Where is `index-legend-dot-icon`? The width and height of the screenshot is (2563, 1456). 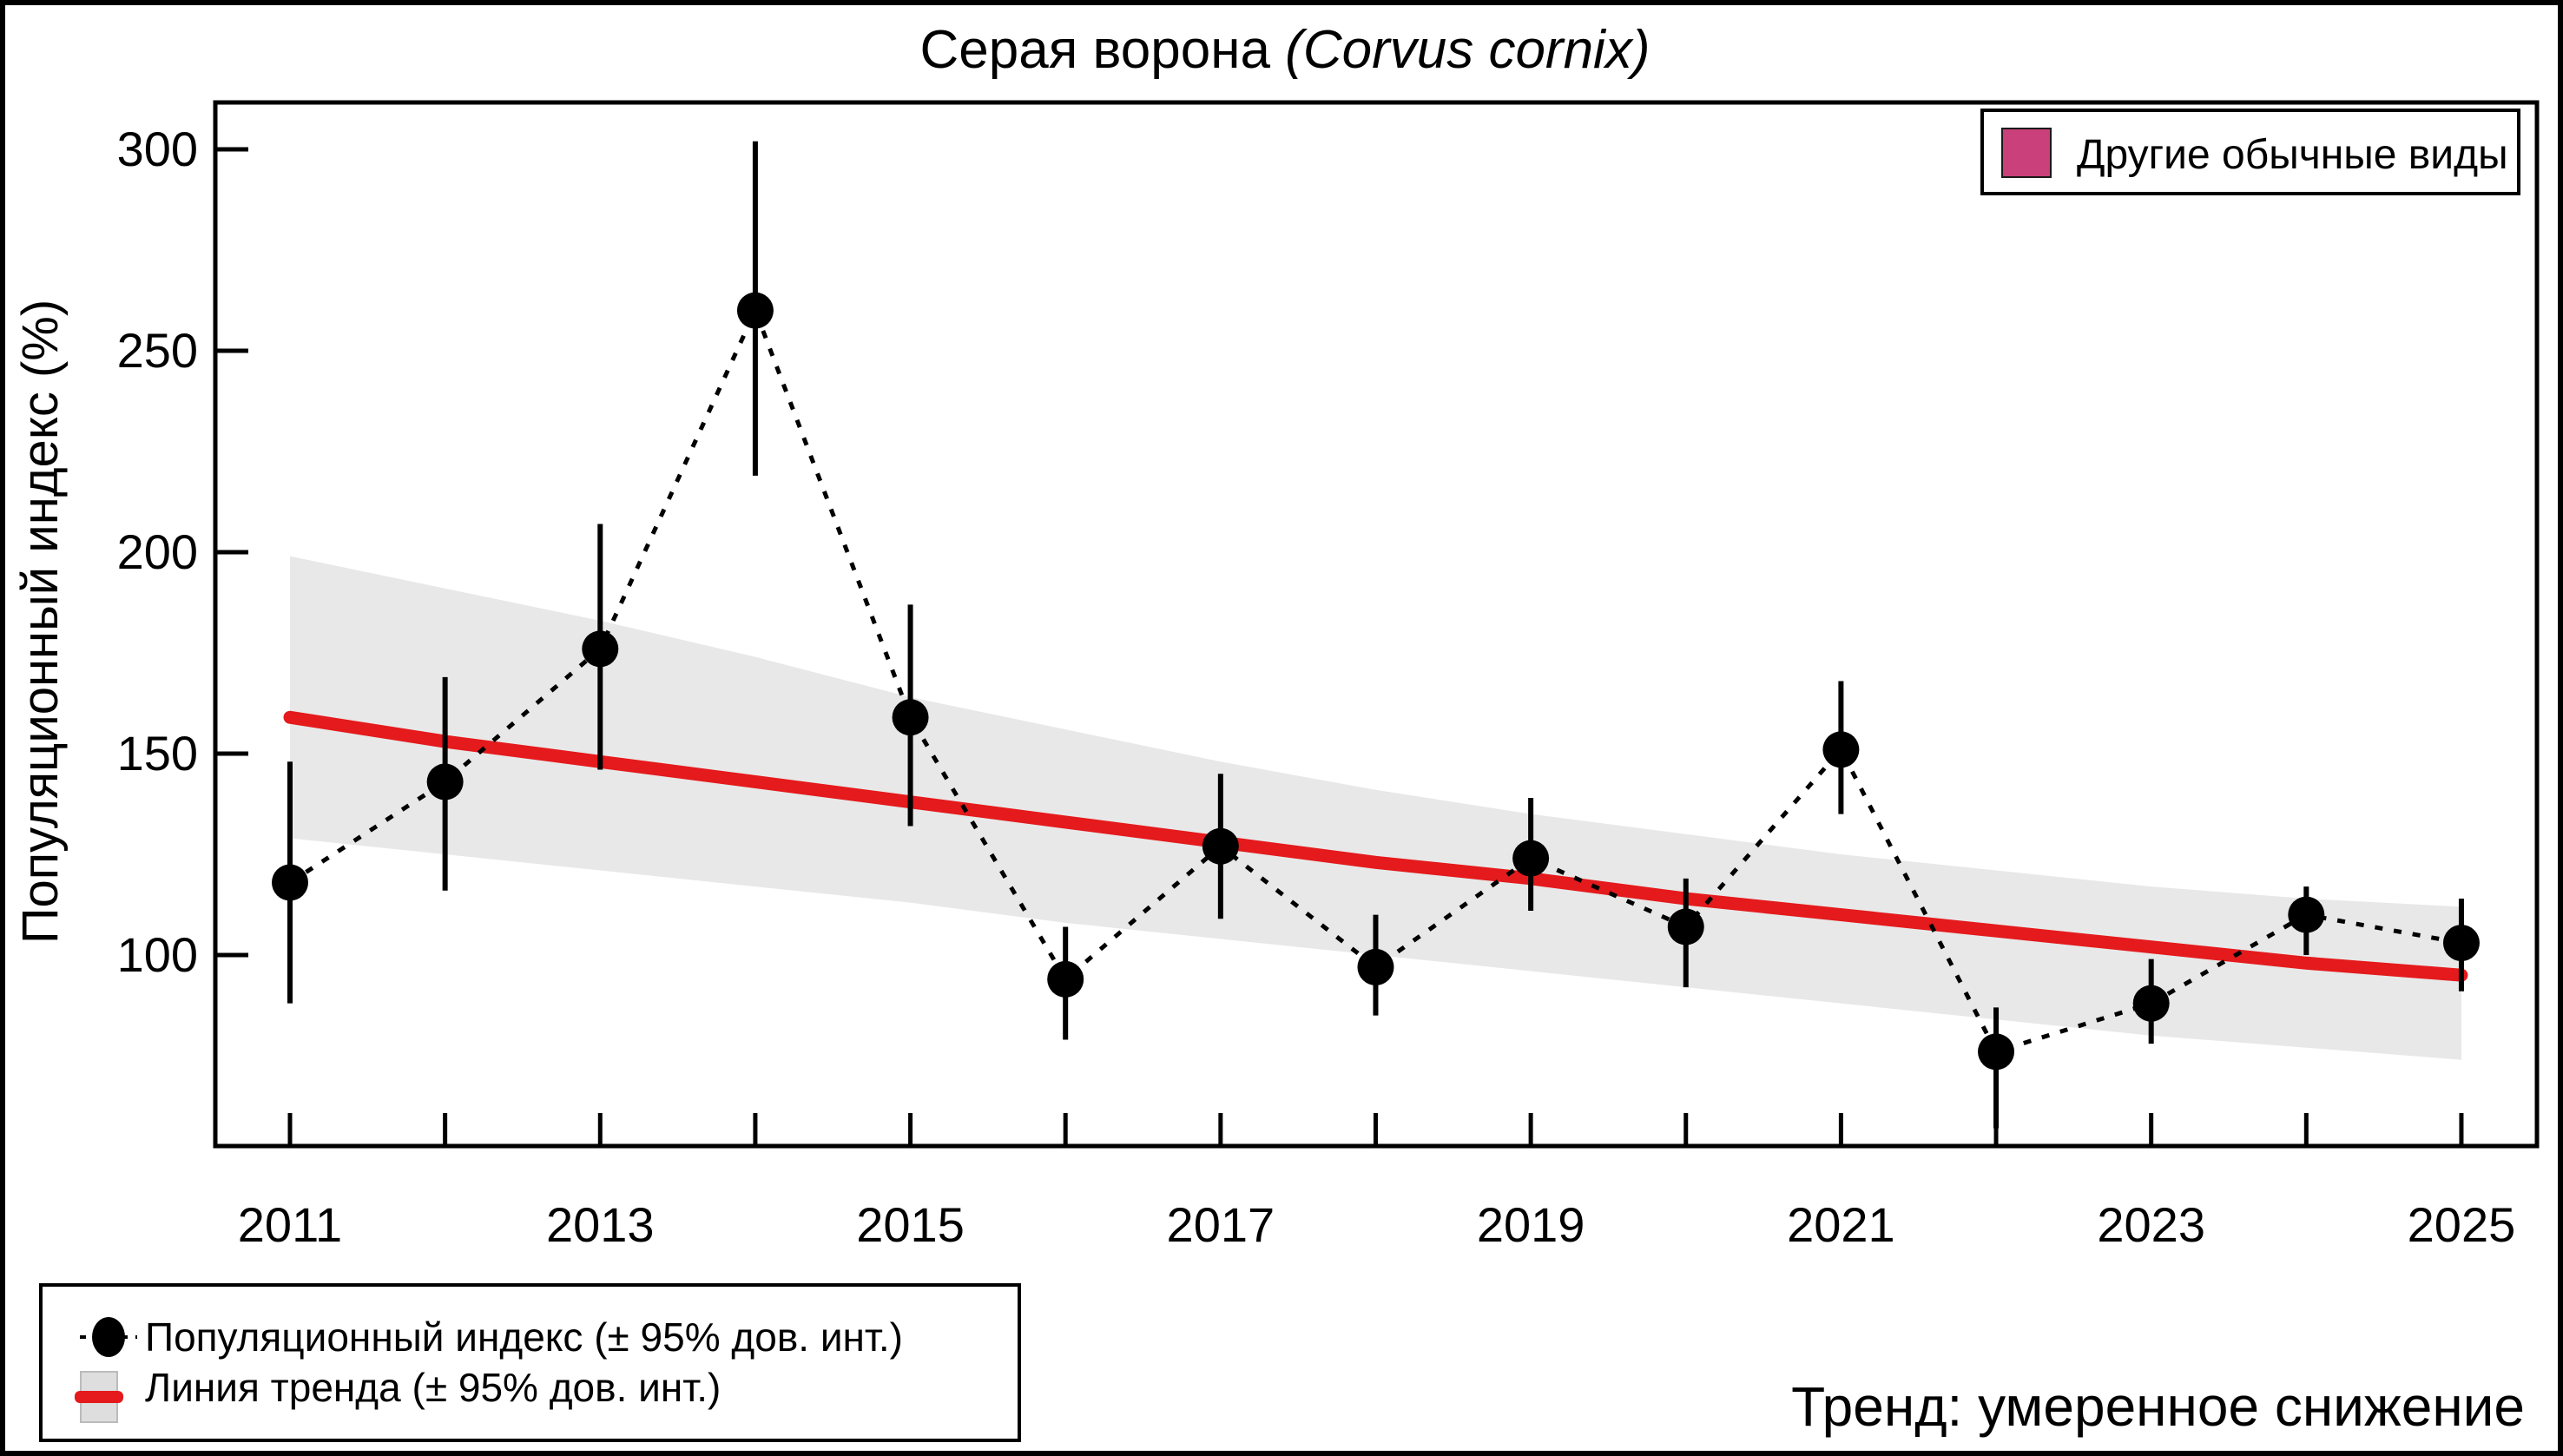 index-legend-dot-icon is located at coordinates (108, 1337).